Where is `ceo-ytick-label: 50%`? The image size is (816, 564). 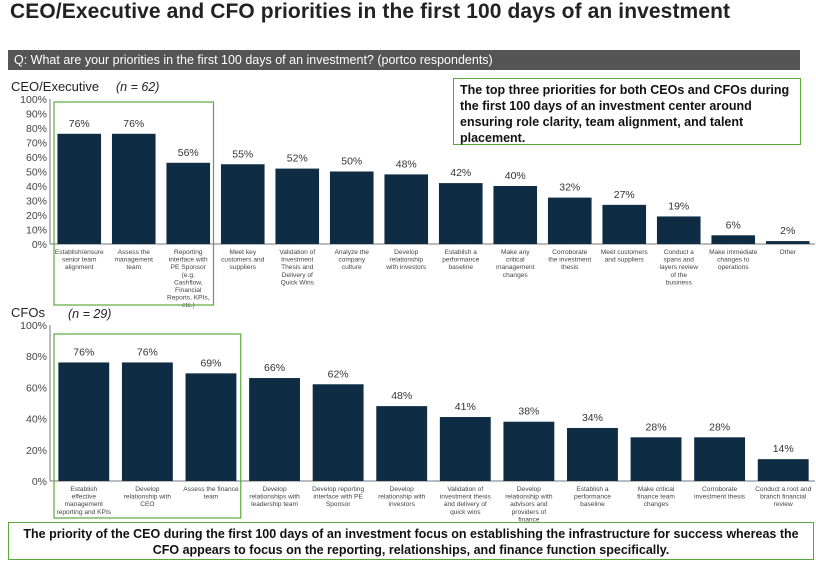 ceo-ytick-label: 50% is located at coordinates (36, 173).